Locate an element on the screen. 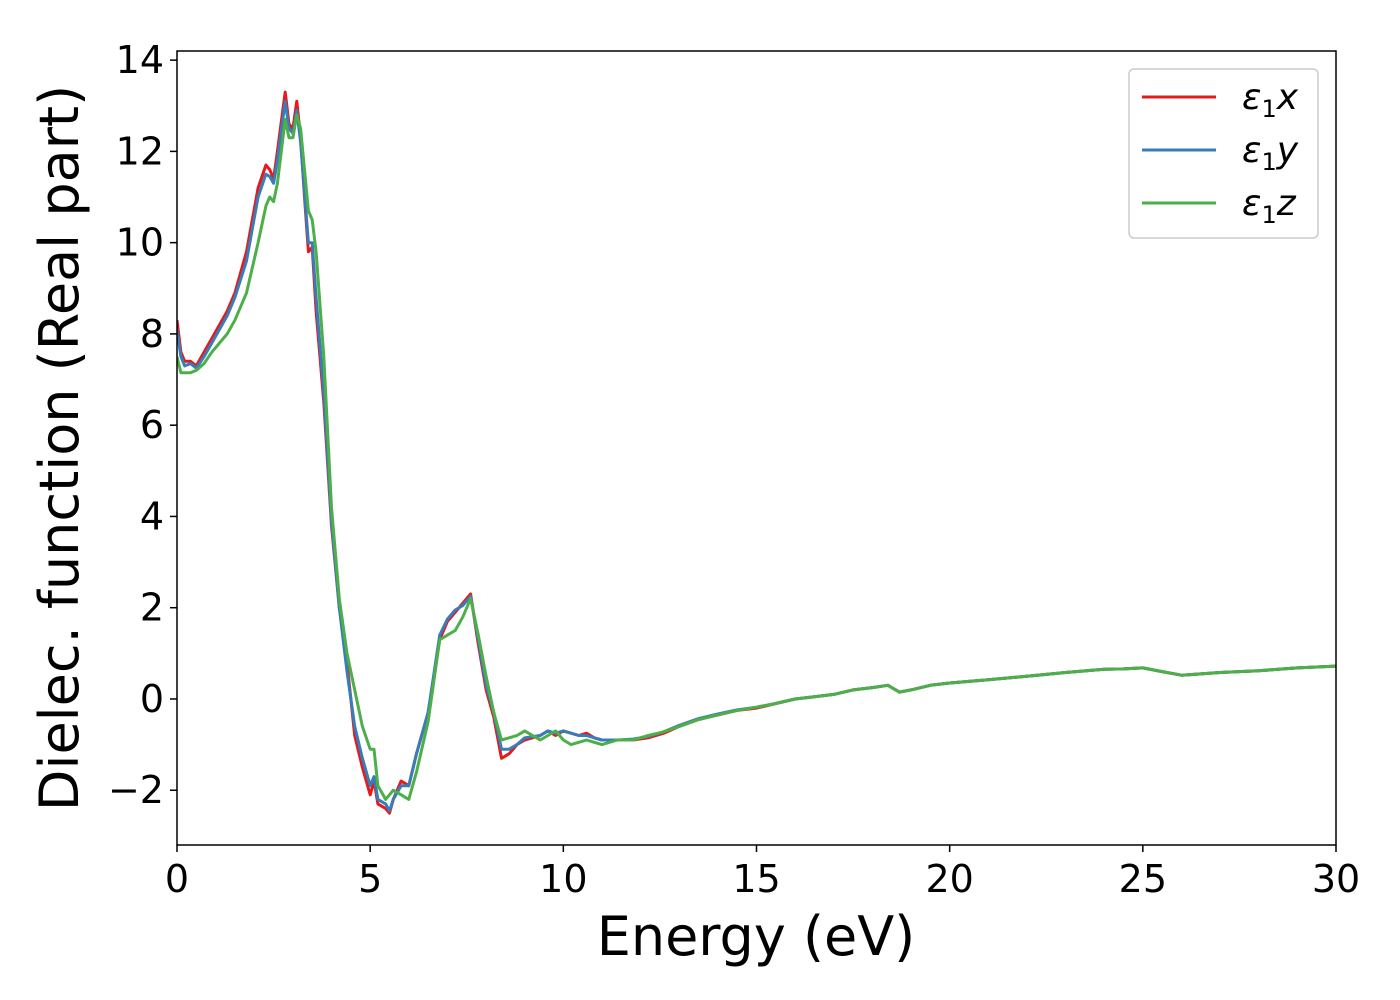  x-tick-label: 0 is located at coordinates (177, 879).